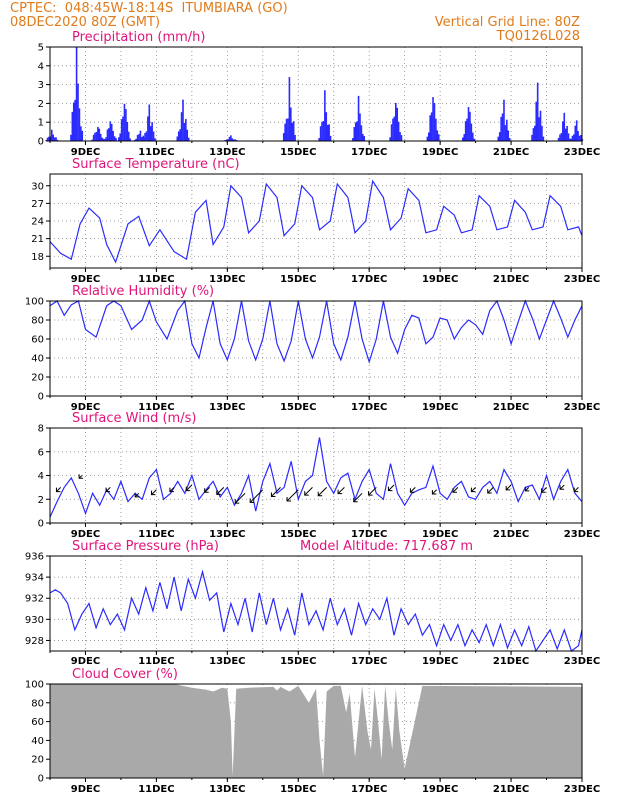 This screenshot has height=800, width=618. I want to click on wind-series-line, so click(316, 477).